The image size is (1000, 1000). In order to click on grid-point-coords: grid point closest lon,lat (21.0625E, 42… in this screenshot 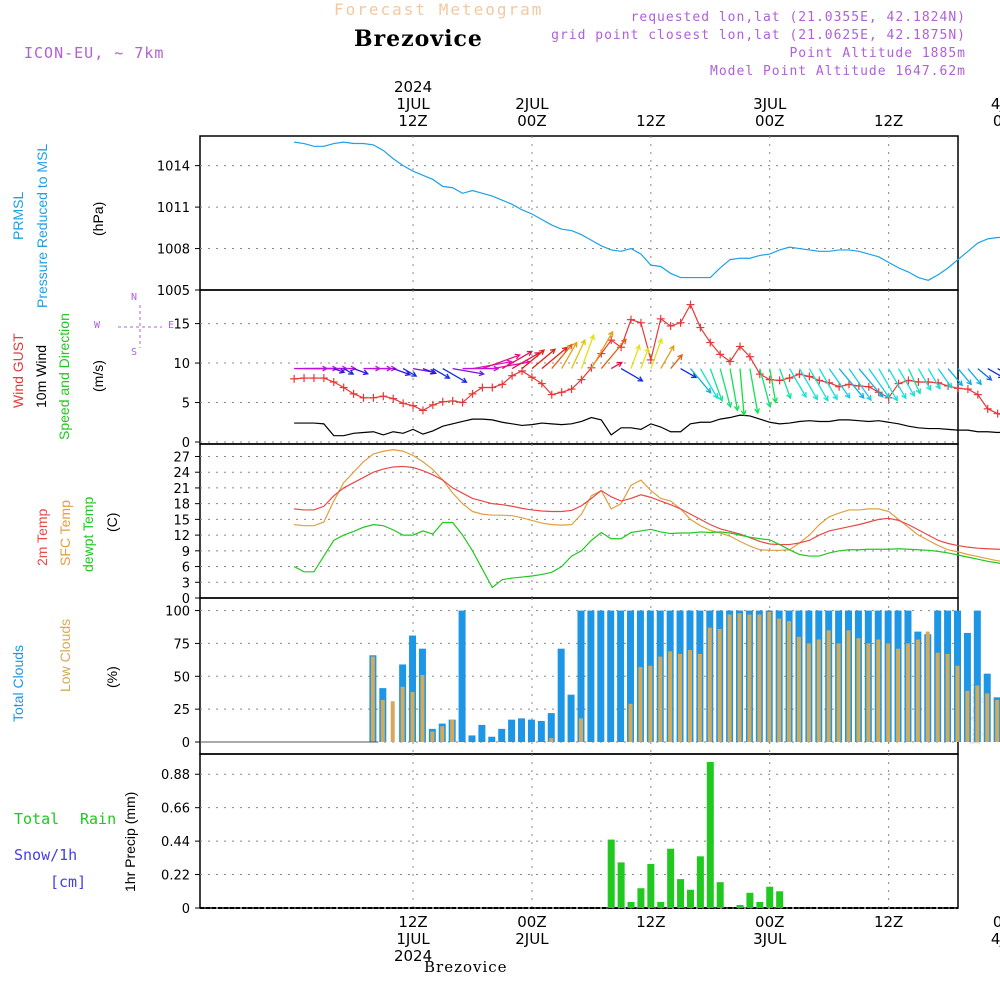, I will do `click(758, 35)`.